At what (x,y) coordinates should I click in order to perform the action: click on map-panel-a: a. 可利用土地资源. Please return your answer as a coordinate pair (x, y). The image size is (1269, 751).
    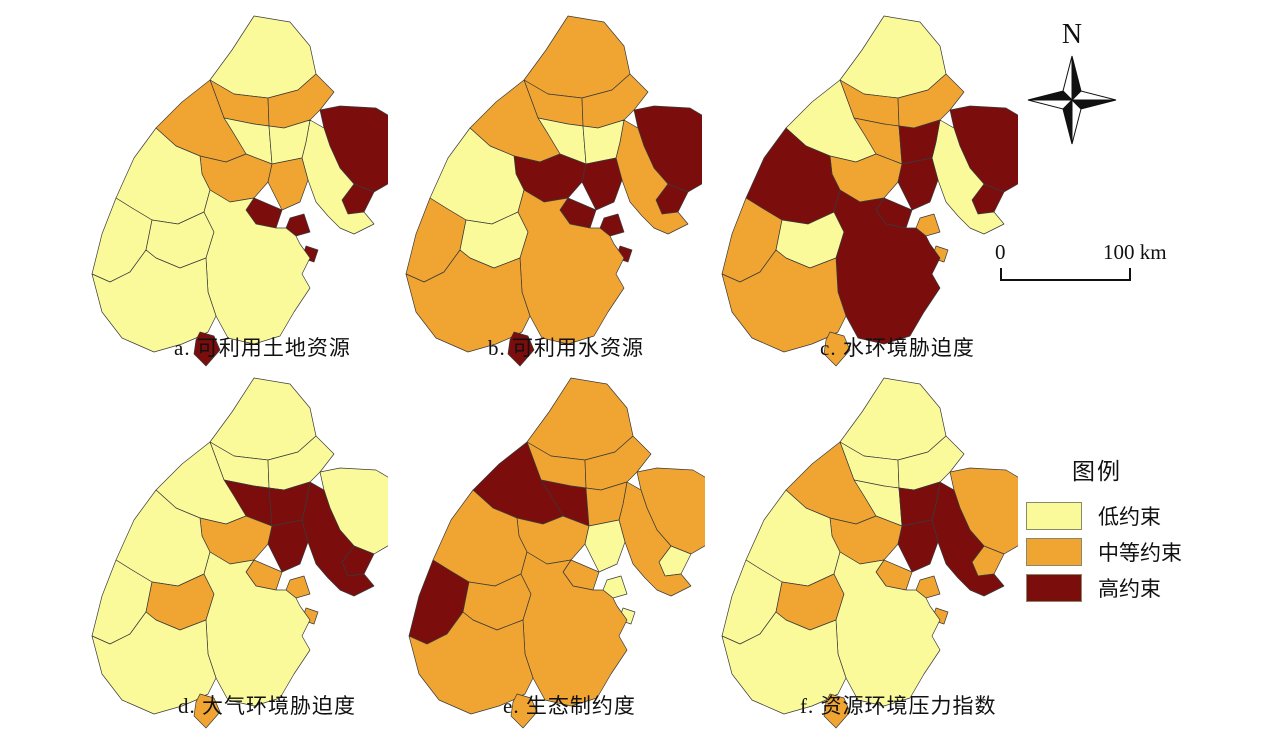
    Looking at the image, I should click on (225, 187).